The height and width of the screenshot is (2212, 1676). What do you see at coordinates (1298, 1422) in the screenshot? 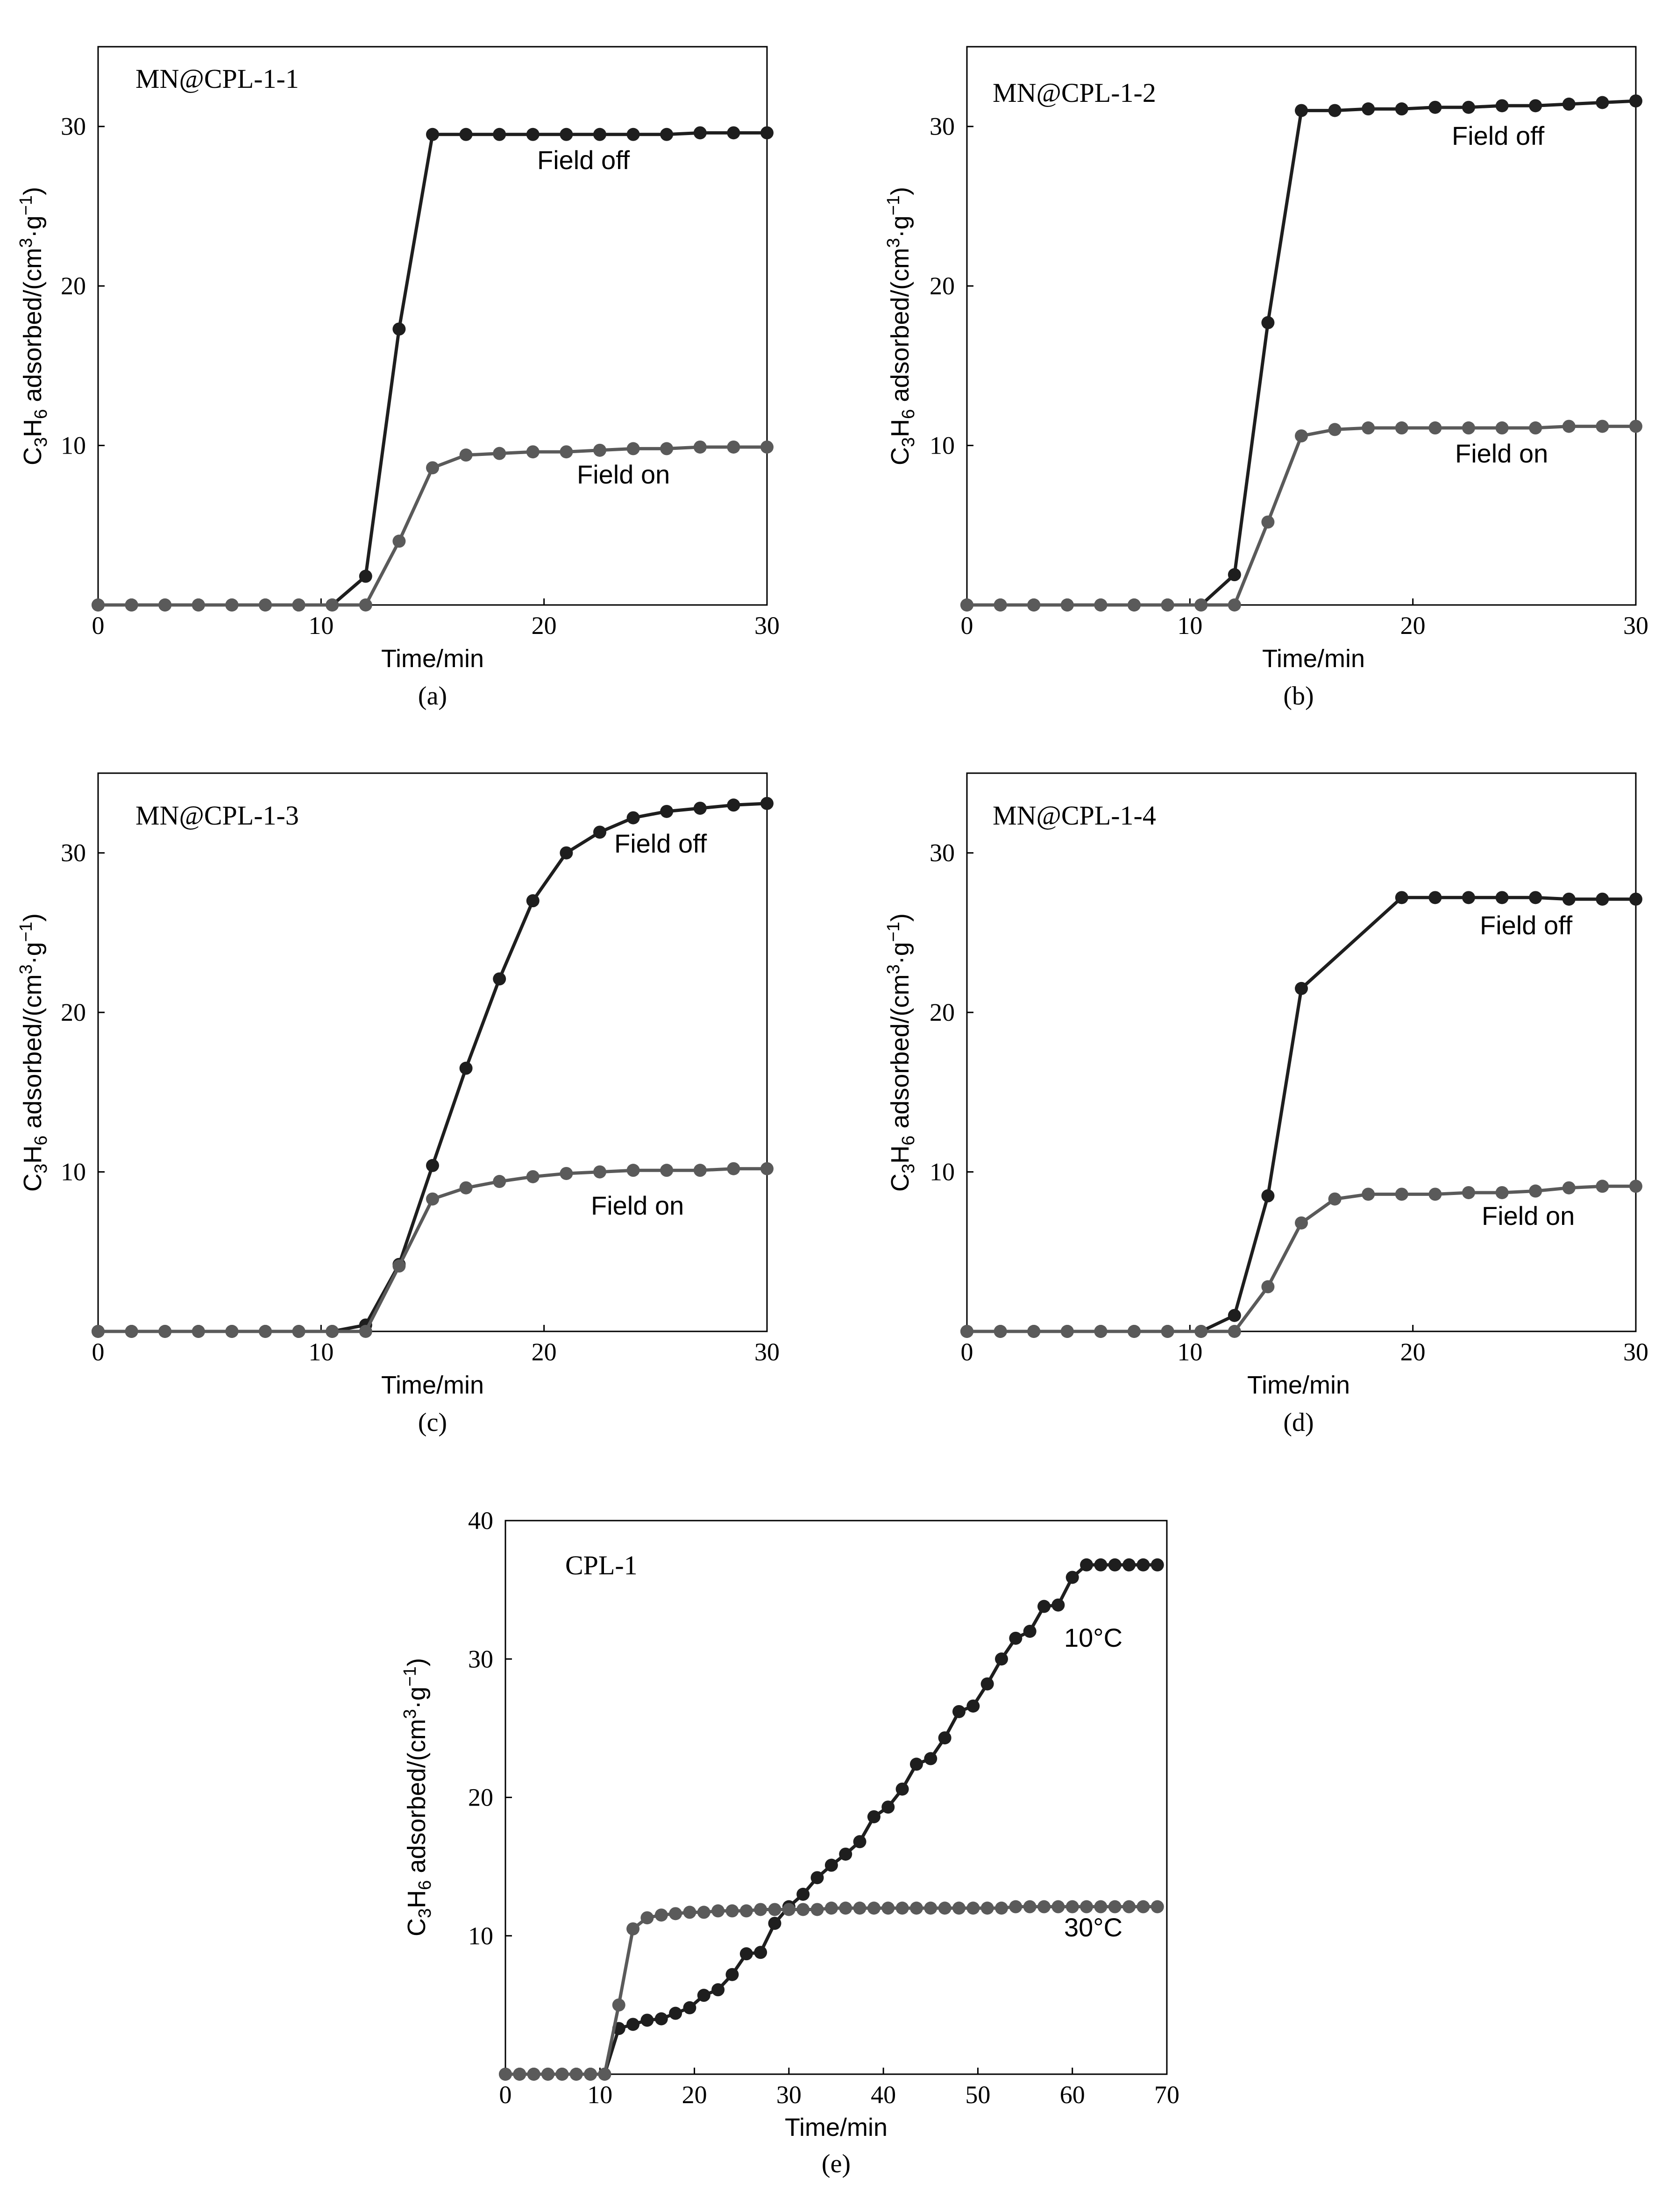
I see `panel-letter: (d)` at bounding box center [1298, 1422].